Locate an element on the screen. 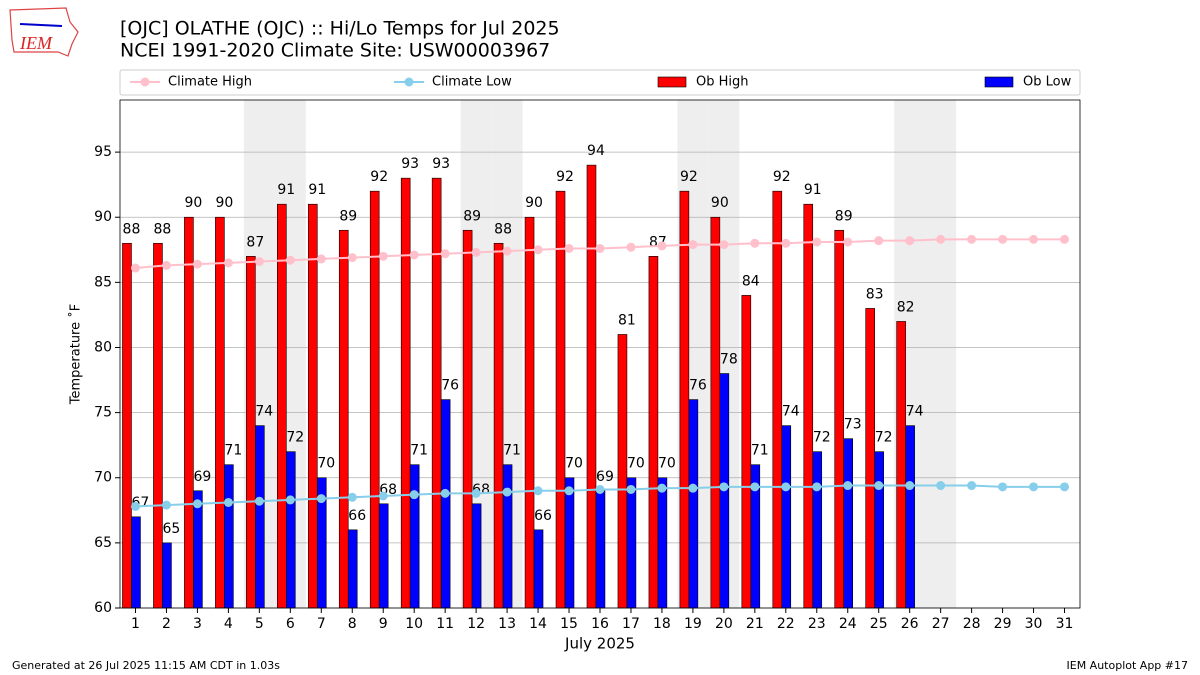  x-tick-label: 29 is located at coordinates (1003, 624).